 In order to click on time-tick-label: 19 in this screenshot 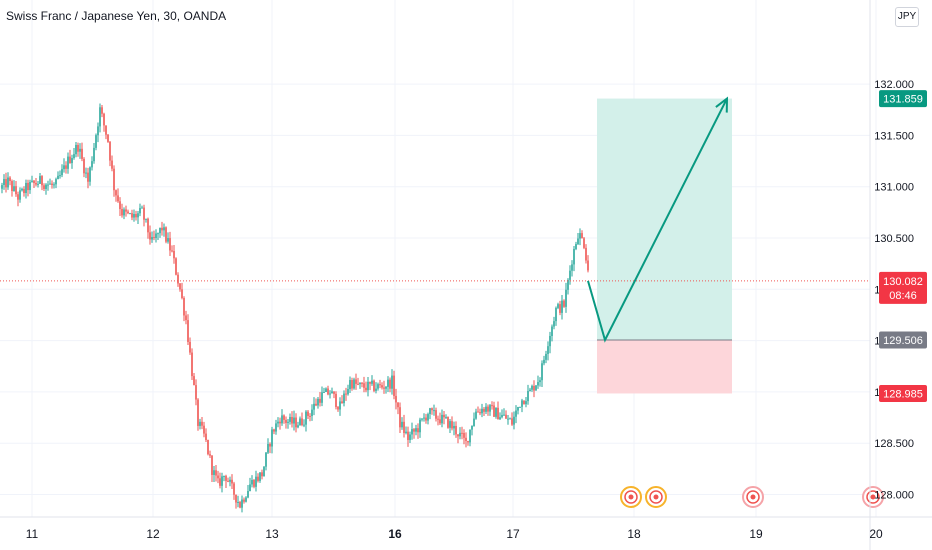, I will do `click(756, 534)`.